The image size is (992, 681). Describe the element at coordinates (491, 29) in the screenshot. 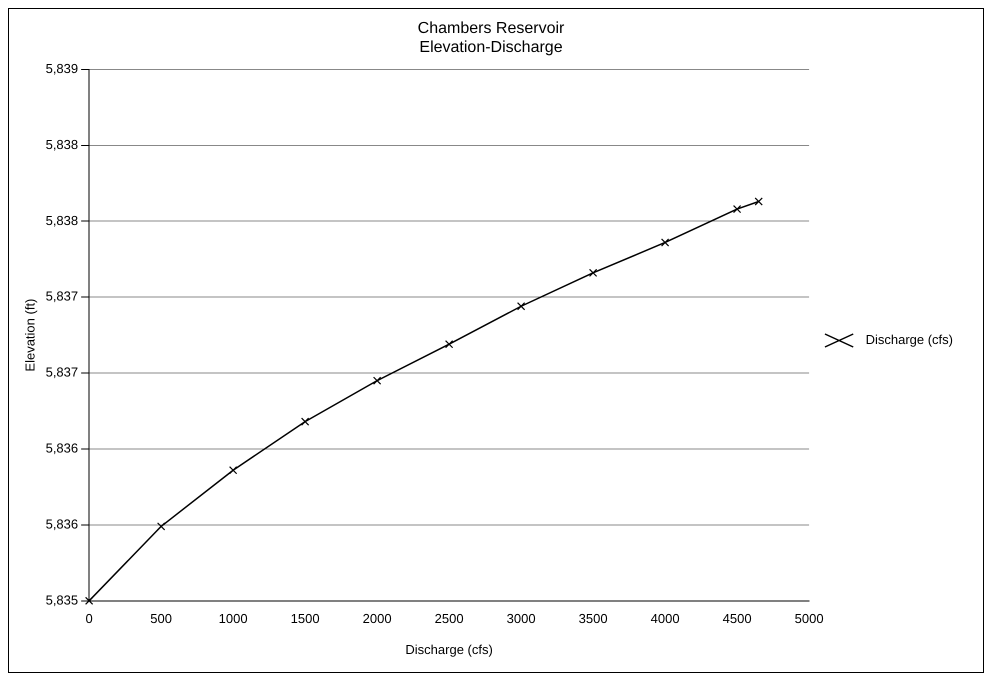

I see `text: Chambers Reservoir` at that location.